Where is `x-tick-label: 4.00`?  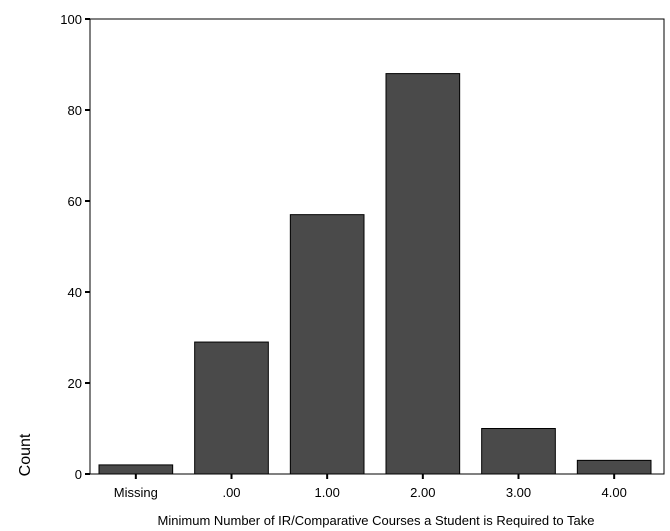
x-tick-label: 4.00 is located at coordinates (614, 492).